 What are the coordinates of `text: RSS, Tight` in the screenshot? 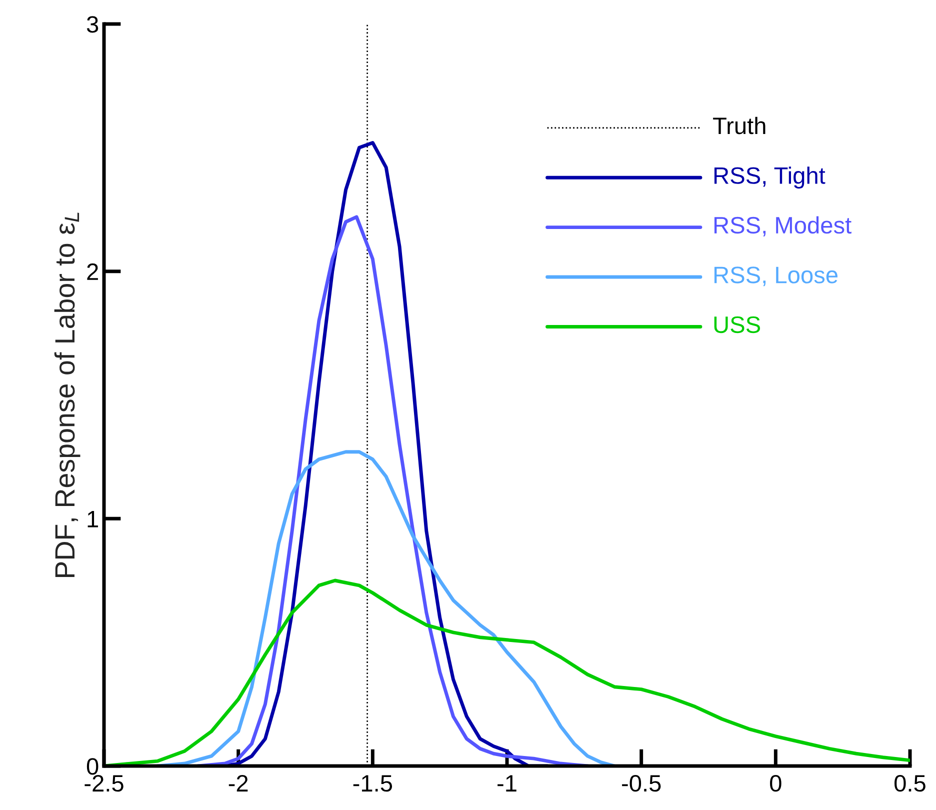 It's located at (770, 177).